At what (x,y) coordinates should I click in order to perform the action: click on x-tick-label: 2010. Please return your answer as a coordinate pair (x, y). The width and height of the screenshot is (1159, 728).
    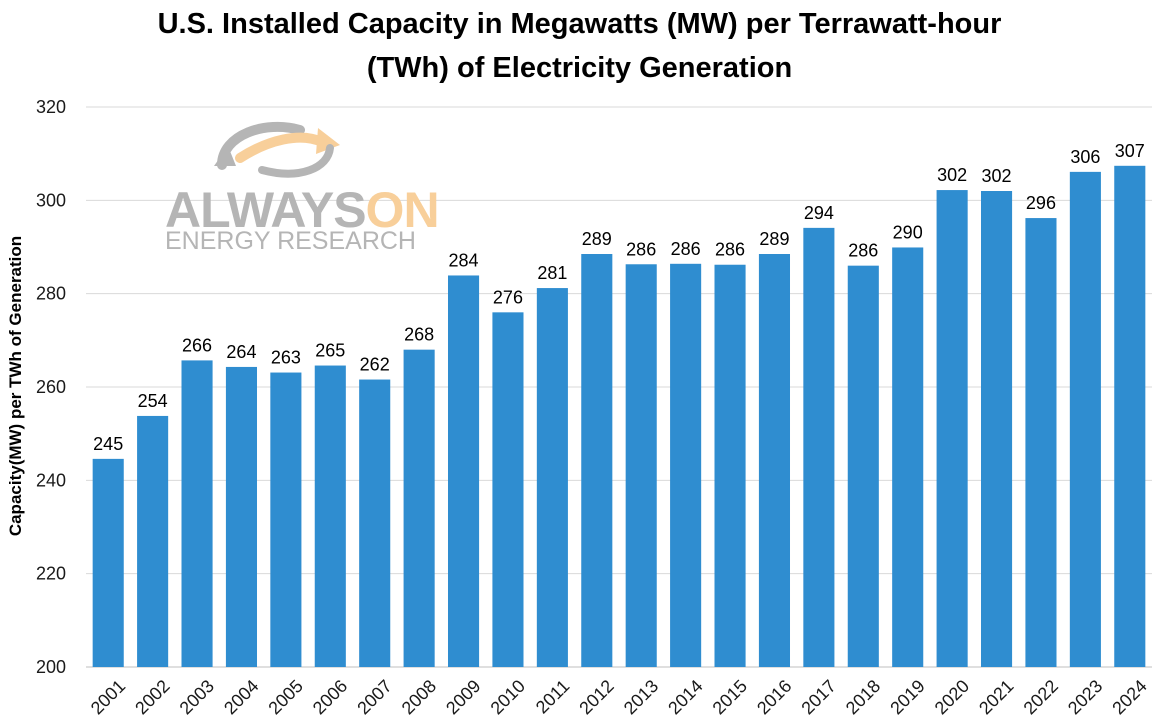
    Looking at the image, I should click on (508, 697).